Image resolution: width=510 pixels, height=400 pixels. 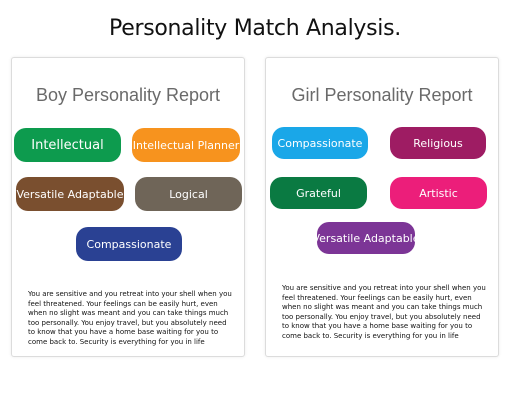 What do you see at coordinates (255, 28) in the screenshot?
I see `page-title: Personality Match Analysis.` at bounding box center [255, 28].